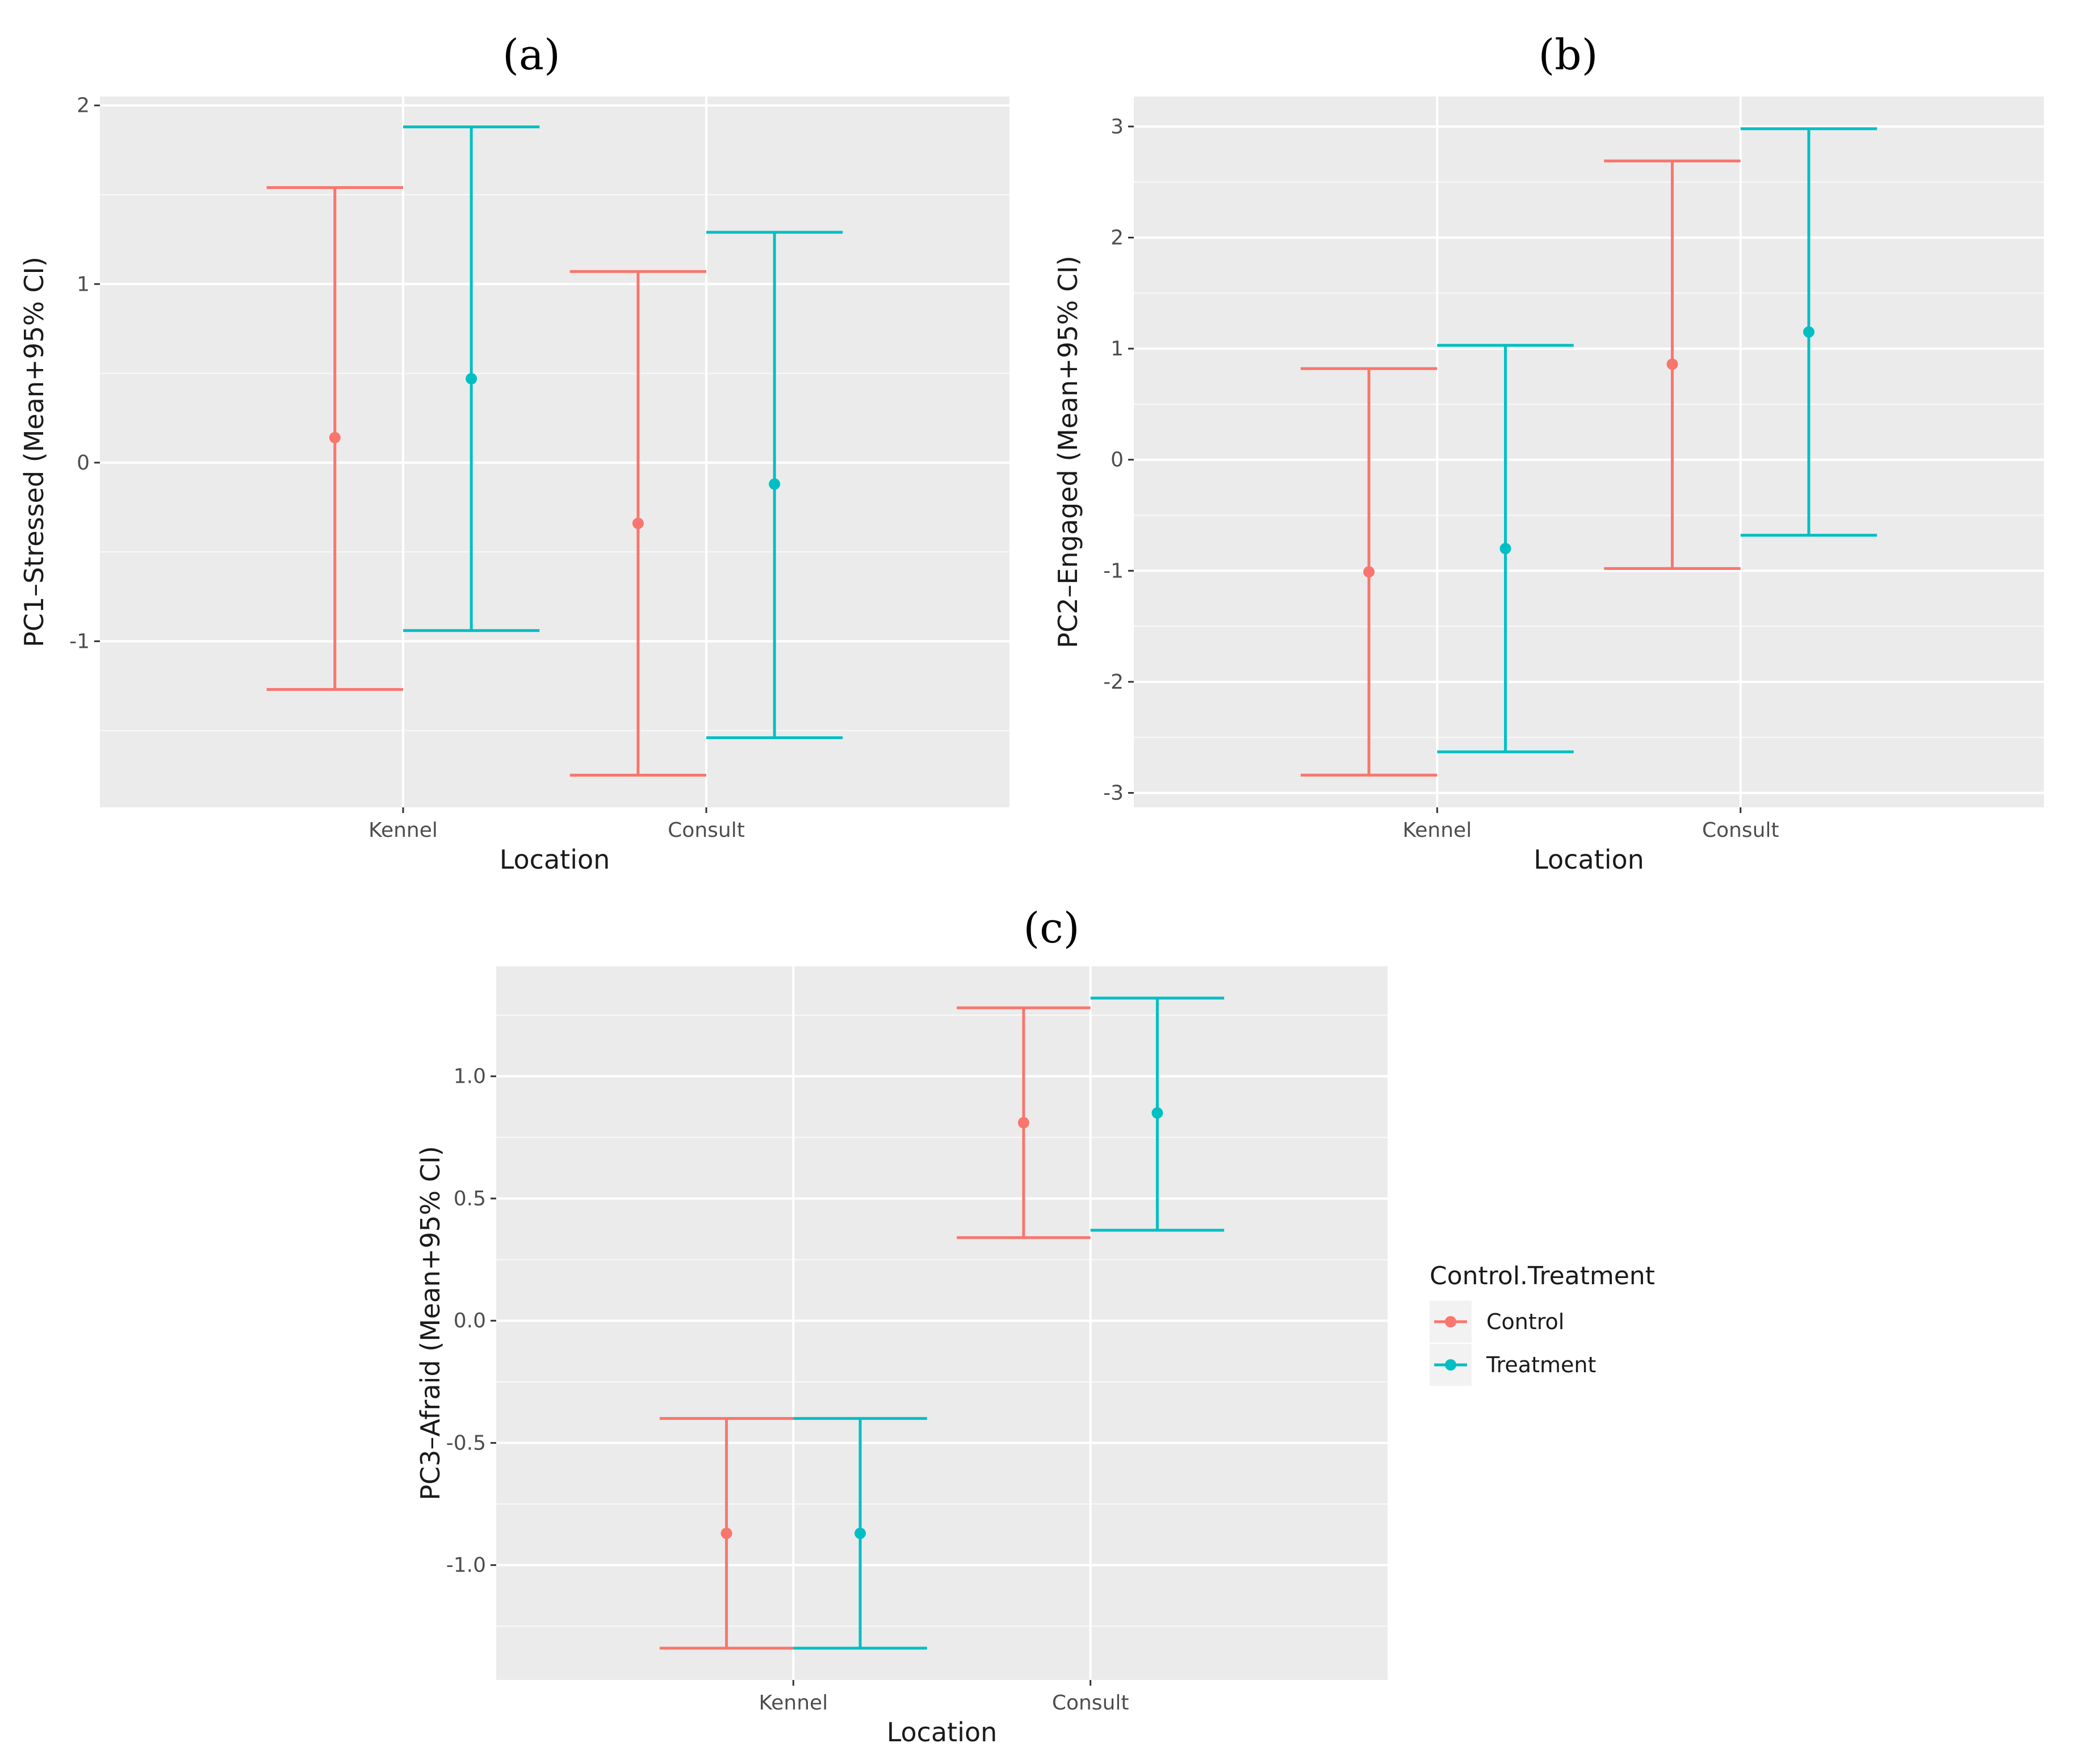  What do you see at coordinates (431, 1323) in the screenshot?
I see `y-axis-title: PC3–Afraid (Mean+95% CI)` at bounding box center [431, 1323].